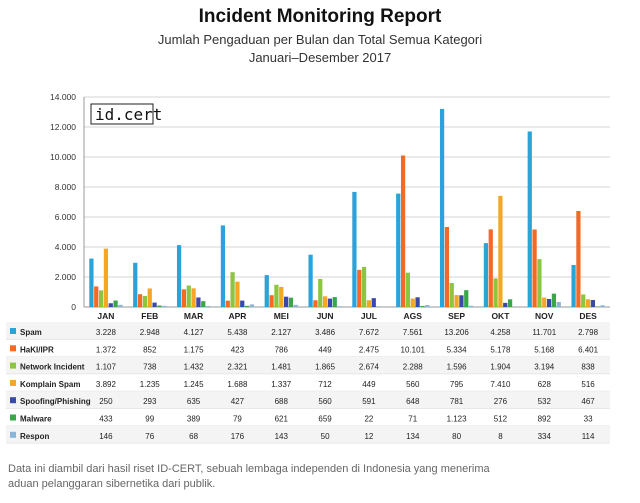 This screenshot has width=640, height=503. Describe the element at coordinates (320, 57) in the screenshot. I see `chart-period: Januari–Desember 2017` at that location.